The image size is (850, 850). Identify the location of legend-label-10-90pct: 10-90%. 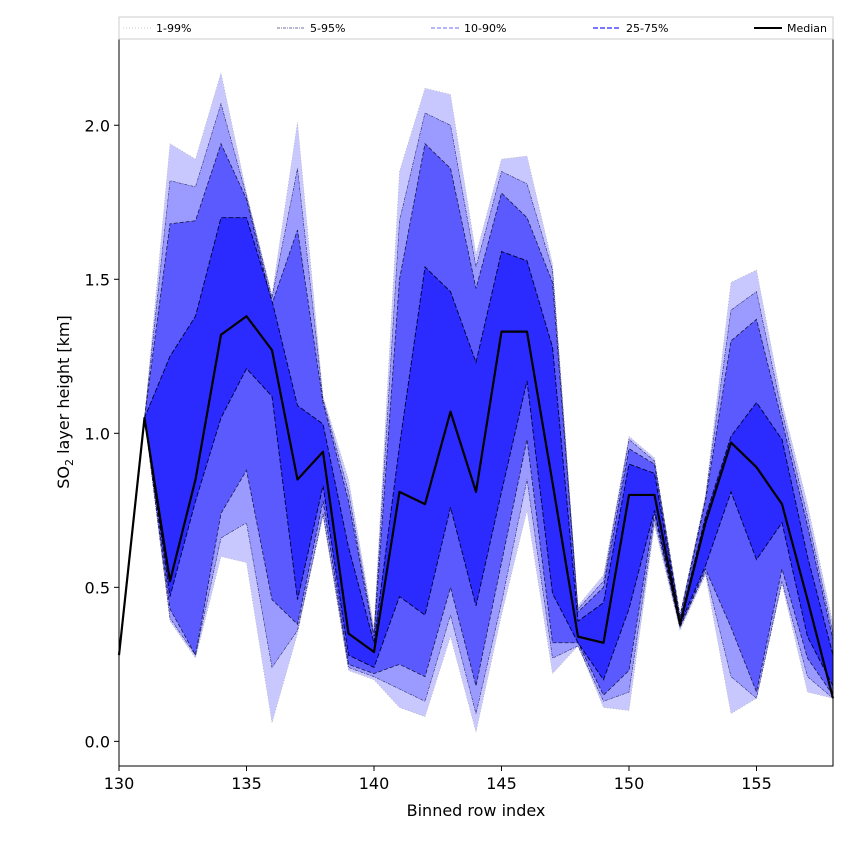
(485, 28).